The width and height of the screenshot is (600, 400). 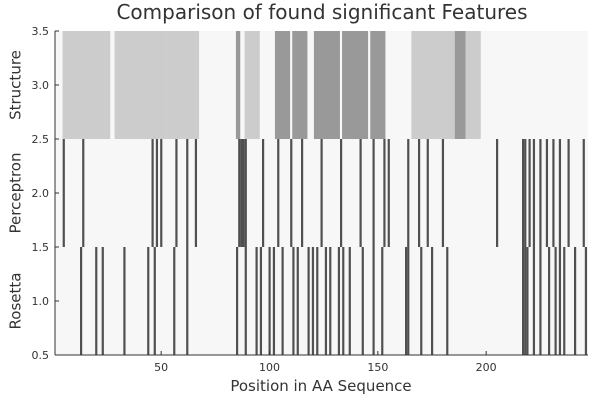 I want to click on x-tick-label-100: 100, so click(x=269, y=367).